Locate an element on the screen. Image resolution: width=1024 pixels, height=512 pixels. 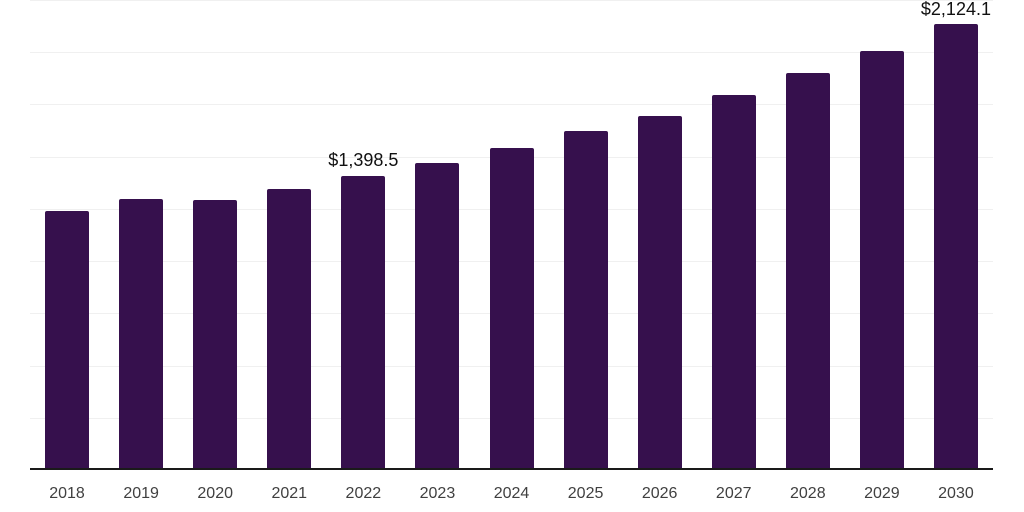
x-tick-2025: 2025 is located at coordinates (585, 493).